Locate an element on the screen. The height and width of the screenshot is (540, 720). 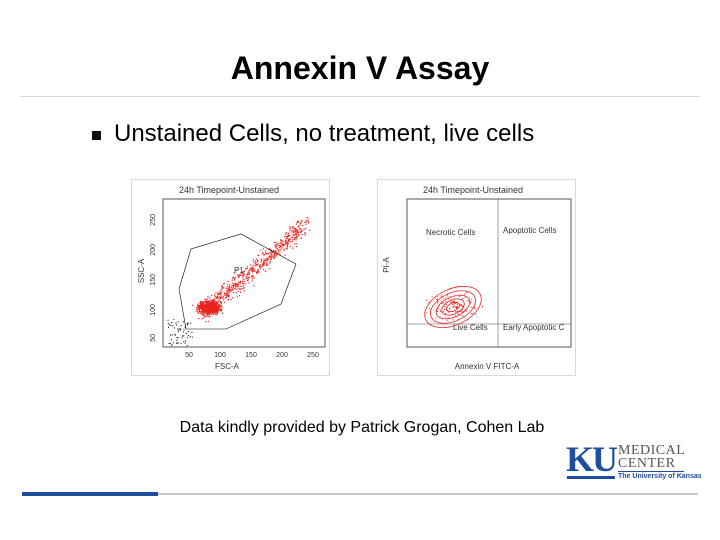
quadrant-upper-right-label: Apoptotic Cells is located at coordinates (529, 230).